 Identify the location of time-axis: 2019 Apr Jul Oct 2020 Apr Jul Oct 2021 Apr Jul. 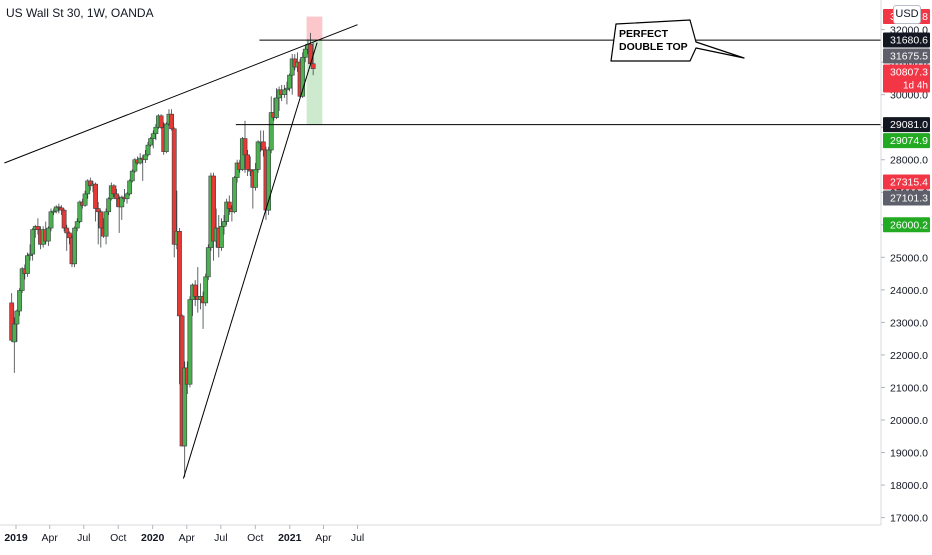
(184, 534).